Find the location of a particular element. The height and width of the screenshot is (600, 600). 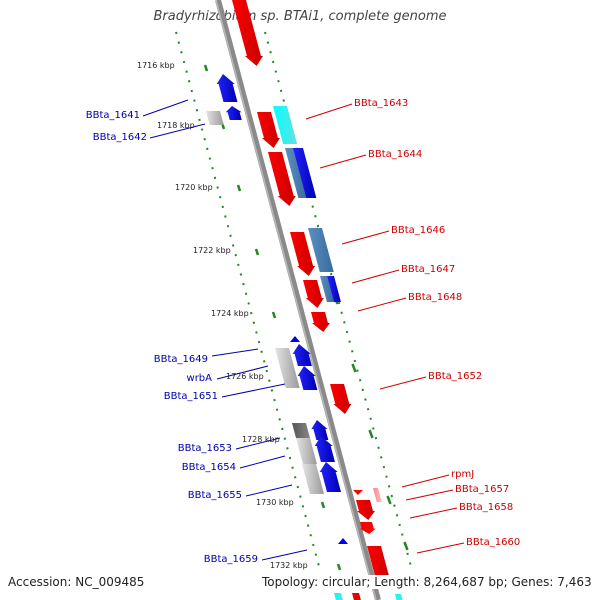

gene-label-forward: BBta_1644 is located at coordinates (395, 154).